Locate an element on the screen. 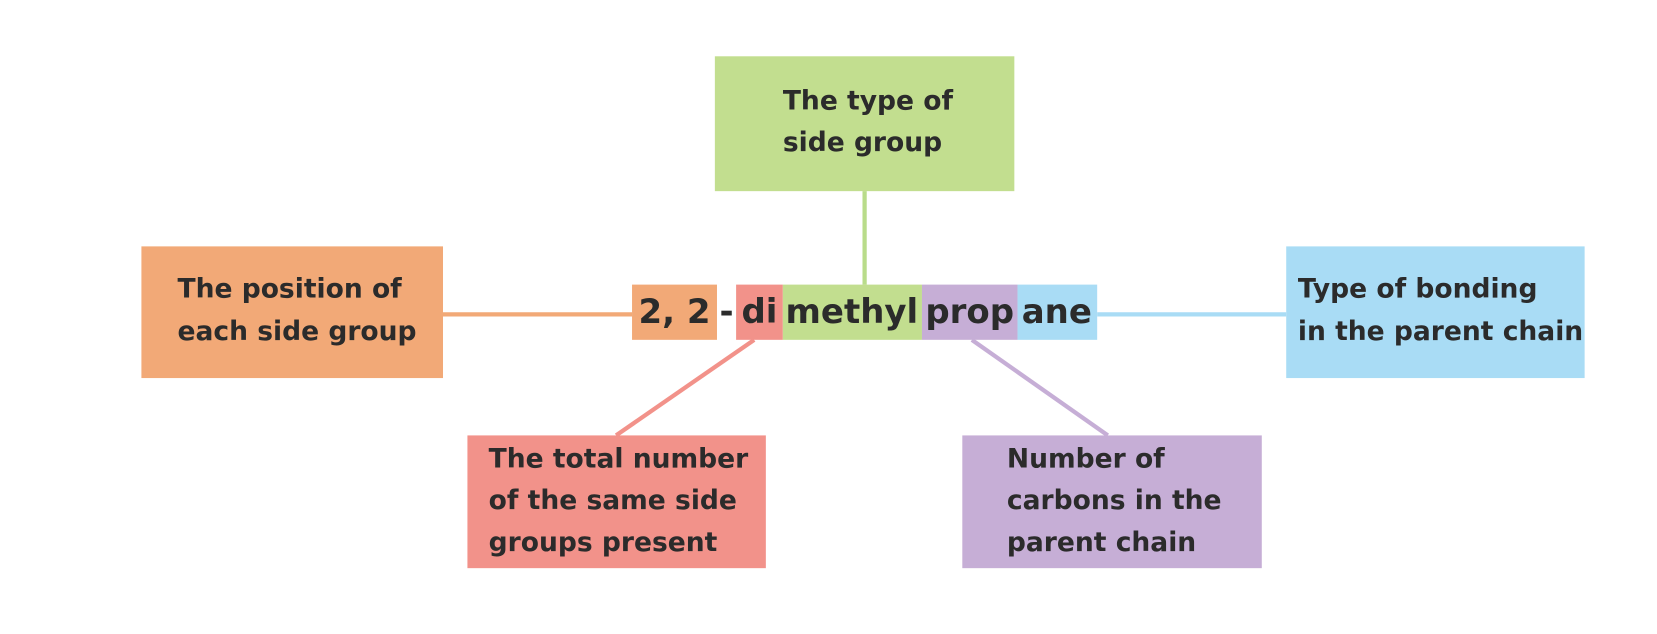  box-text: carbons in the is located at coordinates (1114, 500).